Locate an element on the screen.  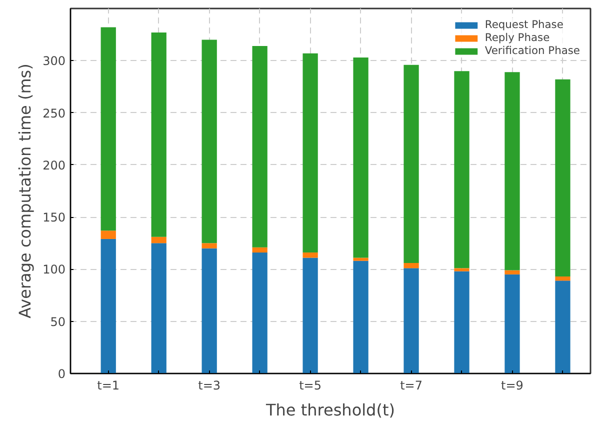
y-tick-label: 200 is located at coordinates (54, 165).